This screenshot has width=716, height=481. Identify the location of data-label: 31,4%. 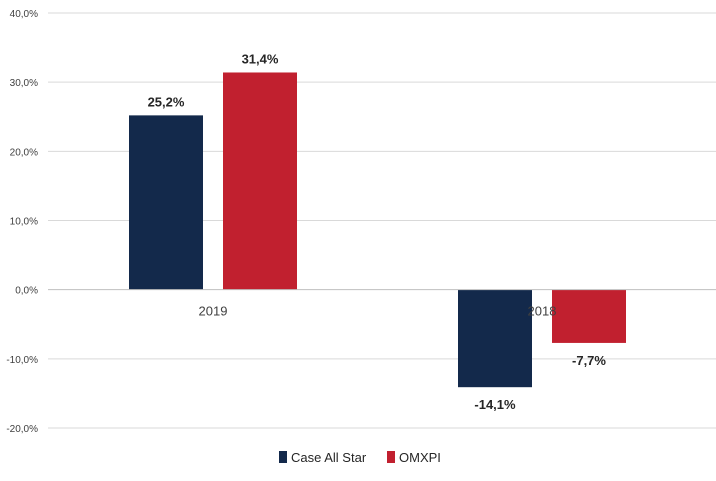
(260, 58).